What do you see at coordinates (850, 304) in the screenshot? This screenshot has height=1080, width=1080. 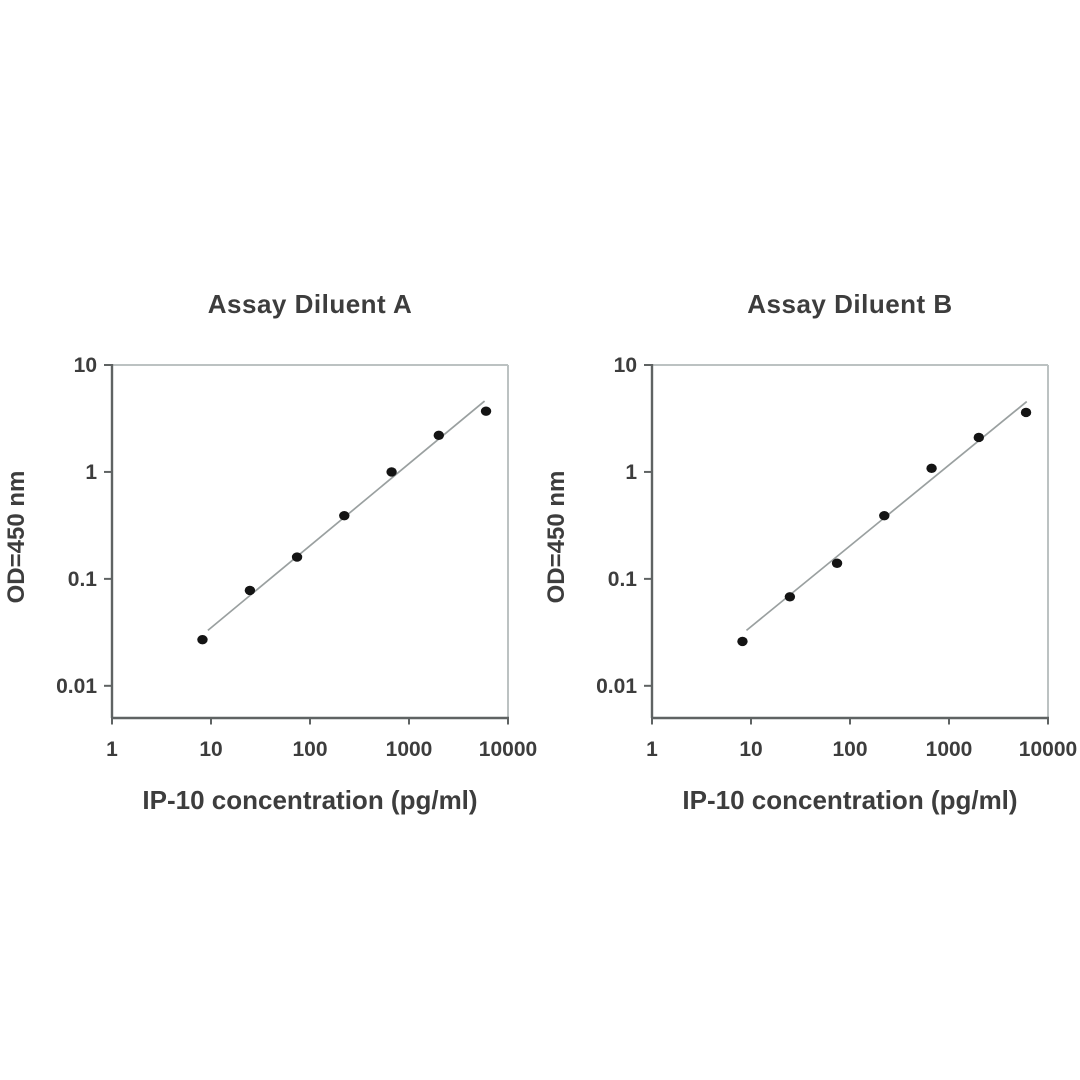 I see `chart-b-title: Assay Diluent B` at bounding box center [850, 304].